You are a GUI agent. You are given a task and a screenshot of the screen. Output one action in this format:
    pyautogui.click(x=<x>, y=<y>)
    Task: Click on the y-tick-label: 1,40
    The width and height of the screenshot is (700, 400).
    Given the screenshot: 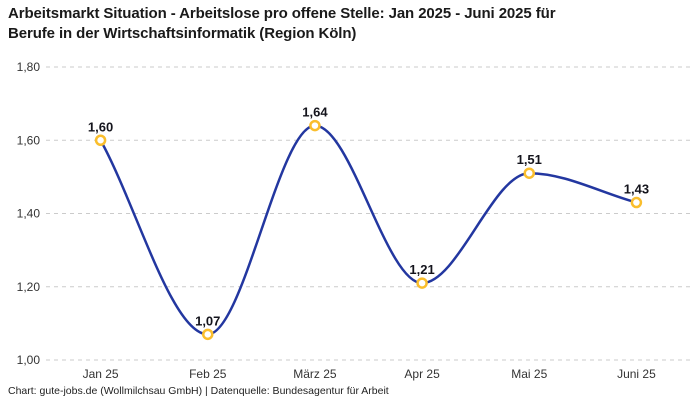 What is the action you would take?
    pyautogui.click(x=29, y=214)
    